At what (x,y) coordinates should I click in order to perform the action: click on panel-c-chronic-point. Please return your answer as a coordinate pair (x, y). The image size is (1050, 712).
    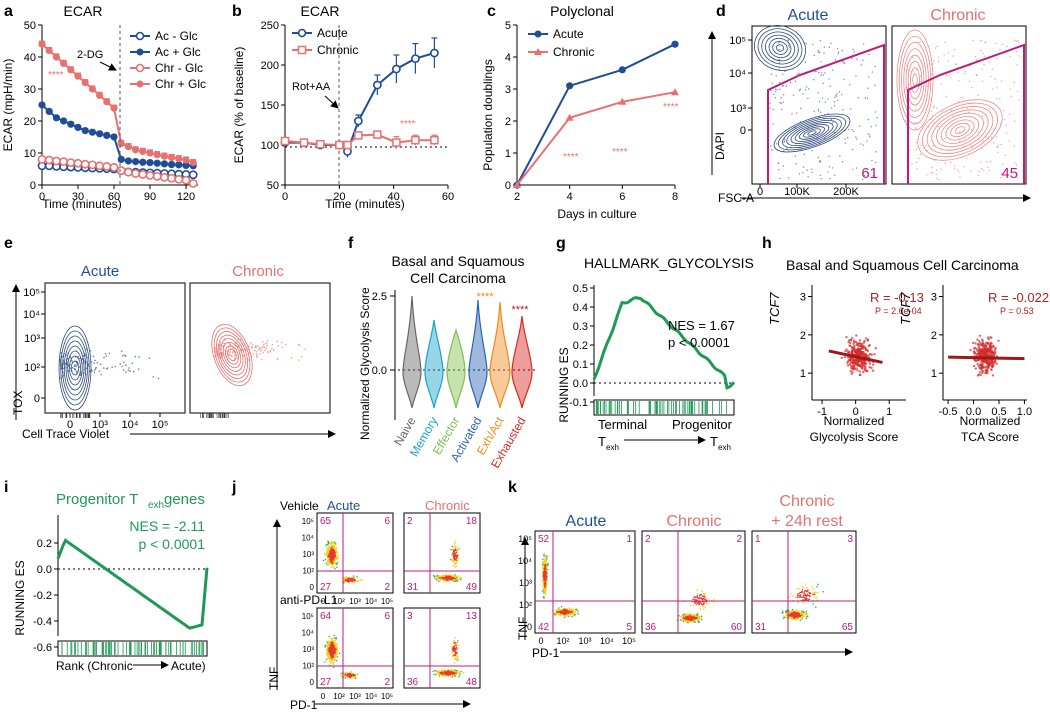
    Looking at the image, I should click on (622, 101).